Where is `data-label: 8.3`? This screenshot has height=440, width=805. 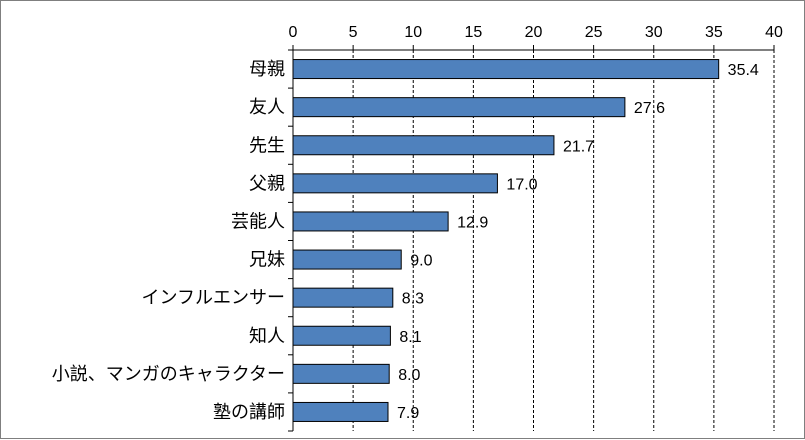 data-label: 8.3 is located at coordinates (413, 299).